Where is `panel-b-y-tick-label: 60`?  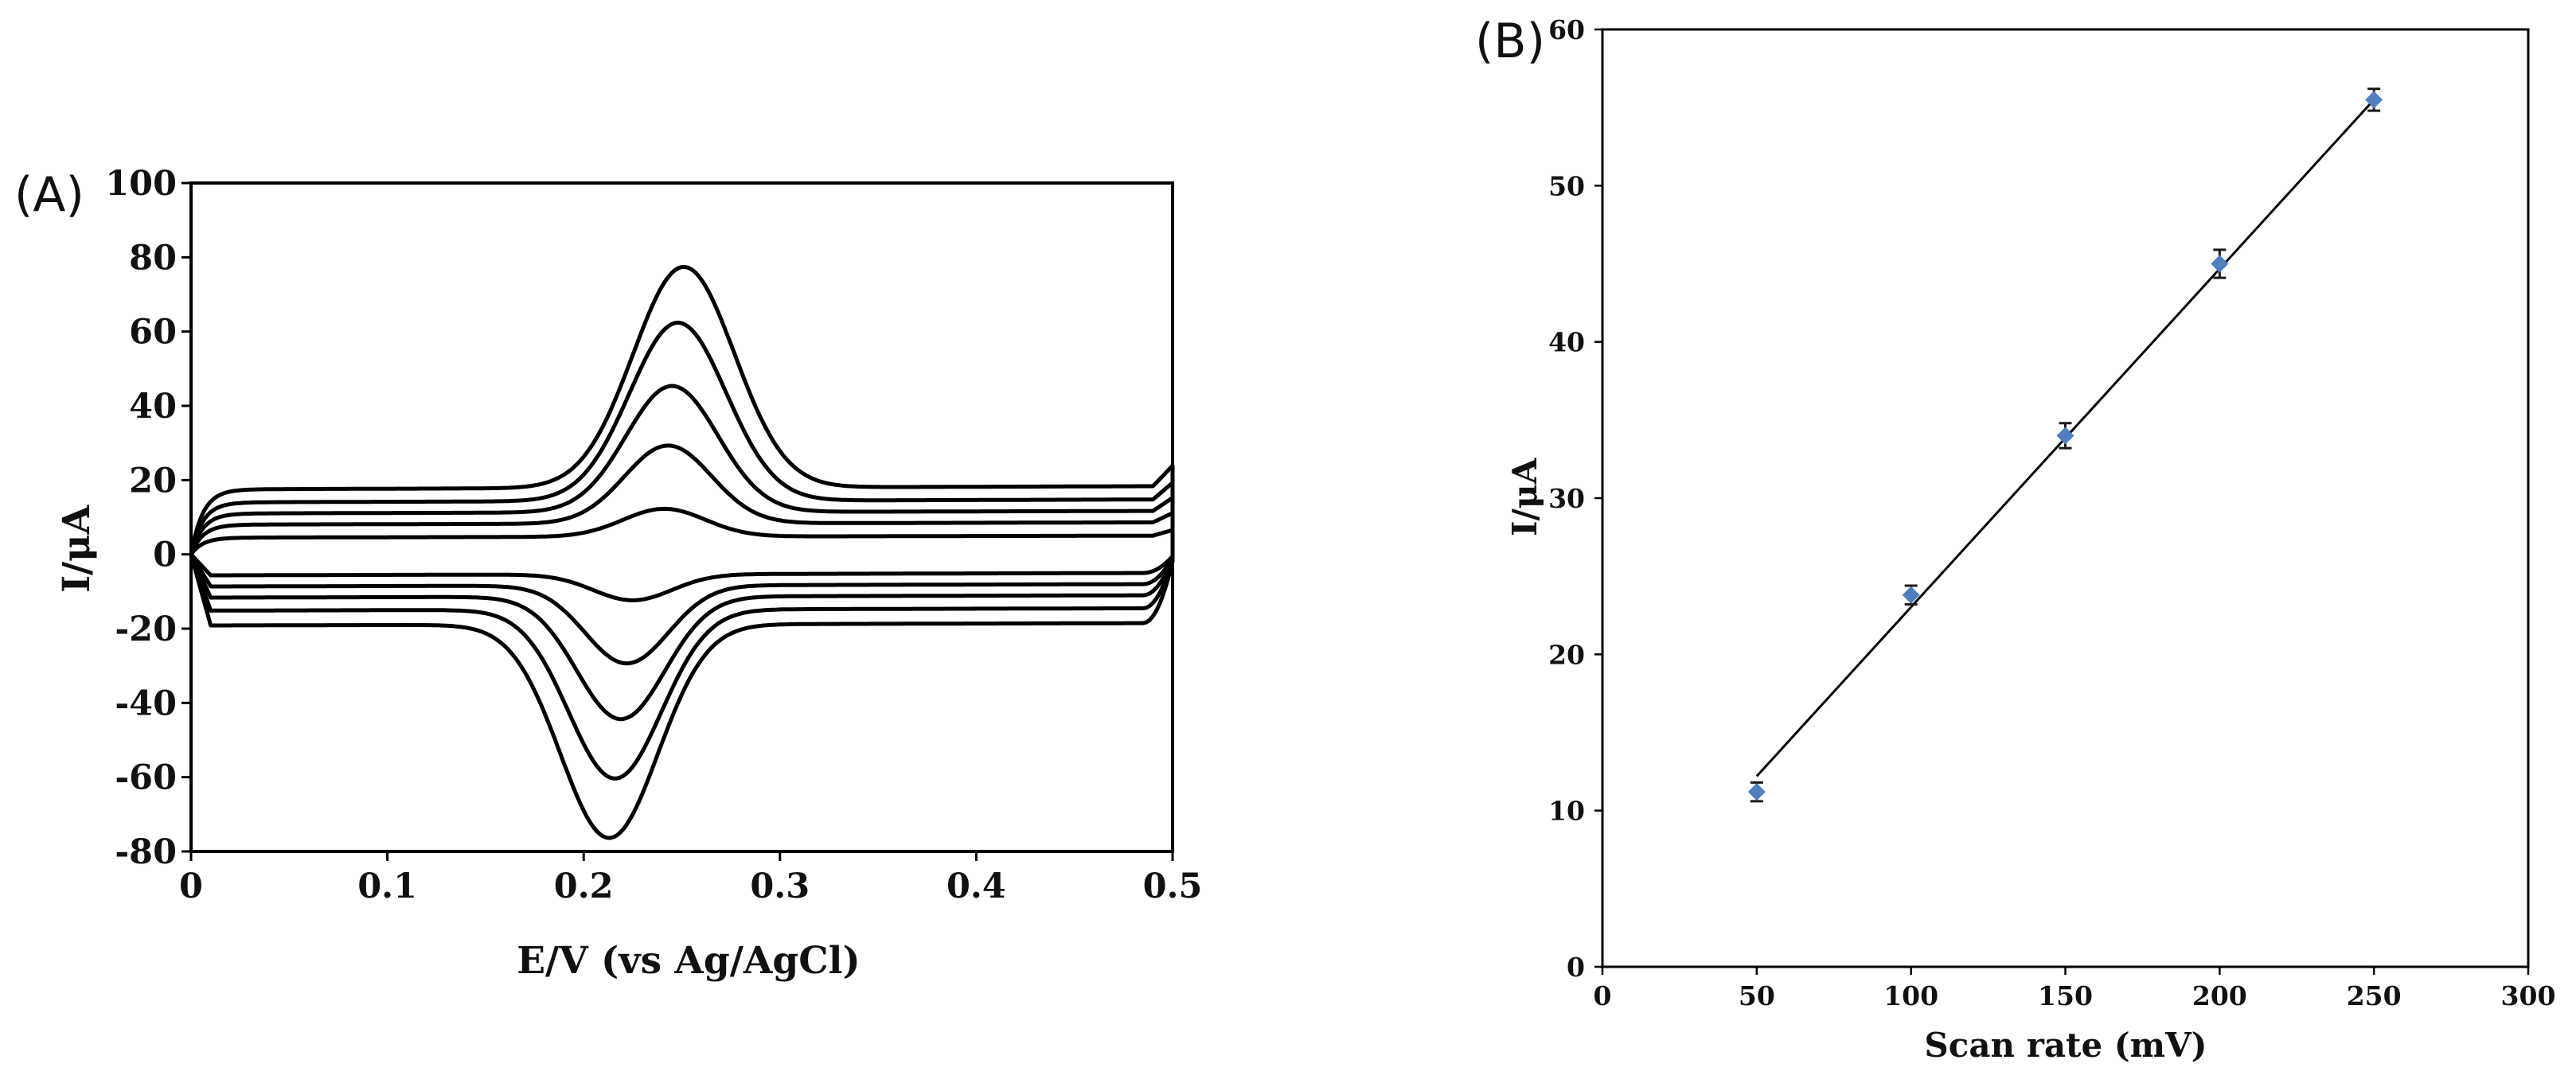 panel-b-y-tick-label: 60 is located at coordinates (1566, 29).